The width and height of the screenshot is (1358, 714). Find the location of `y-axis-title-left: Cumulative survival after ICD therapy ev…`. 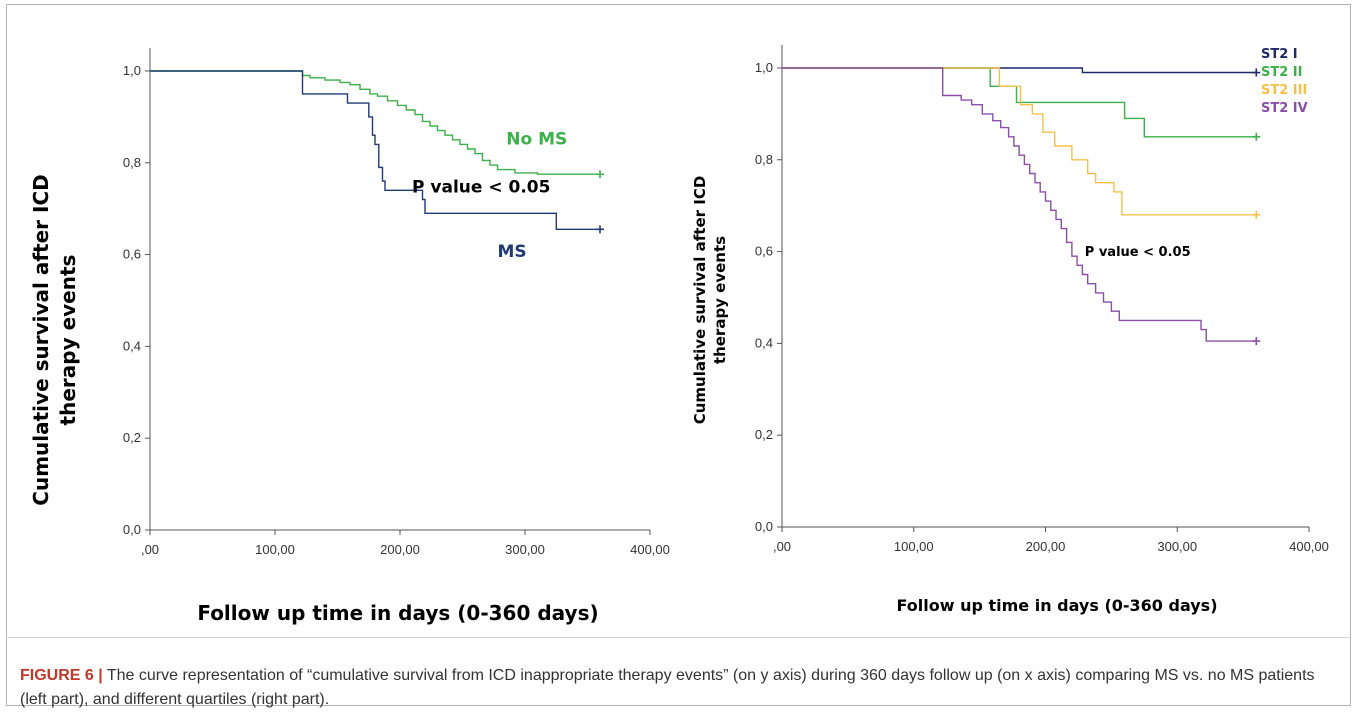

y-axis-title-left: Cumulative survival after ICD therapy ev… is located at coordinates (54, 339).